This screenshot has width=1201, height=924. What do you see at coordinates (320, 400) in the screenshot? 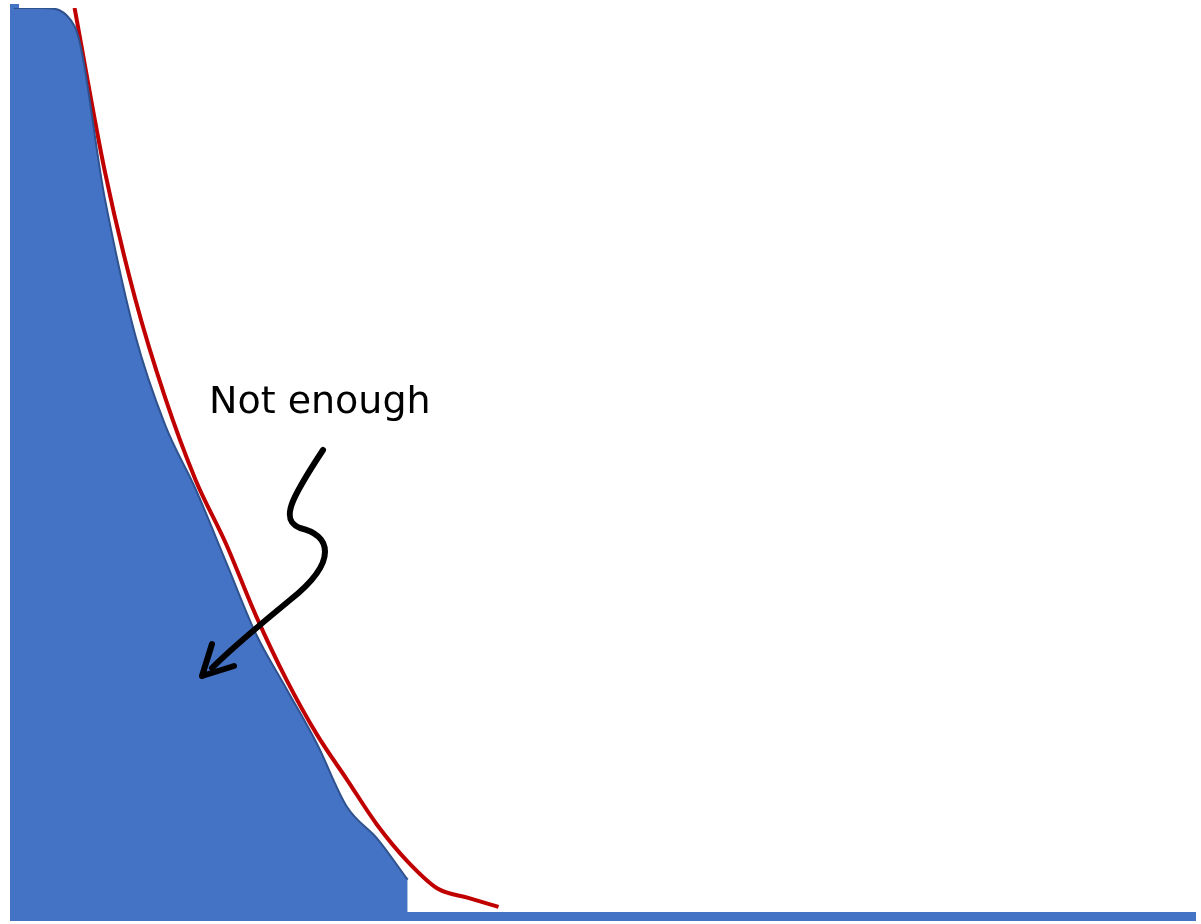
I see `annotation: Not enough` at bounding box center [320, 400].